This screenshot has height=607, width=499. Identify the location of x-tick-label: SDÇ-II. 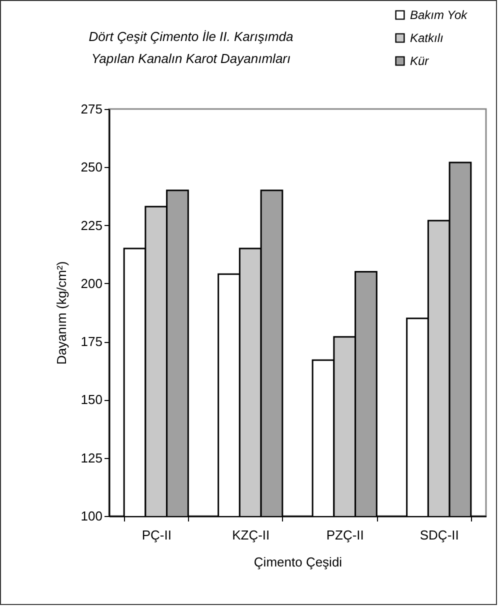
(439, 535).